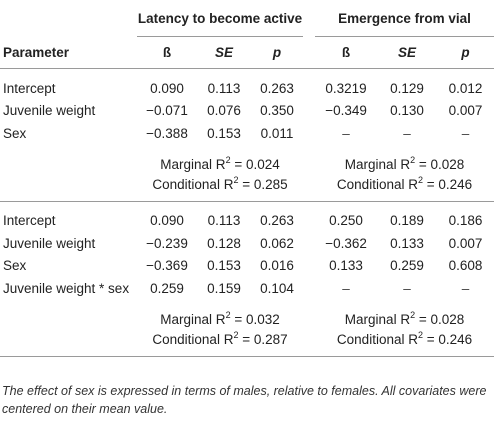 The image size is (494, 424). Describe the element at coordinates (407, 266) in the screenshot. I see `cell-se-2: 0.259` at that location.